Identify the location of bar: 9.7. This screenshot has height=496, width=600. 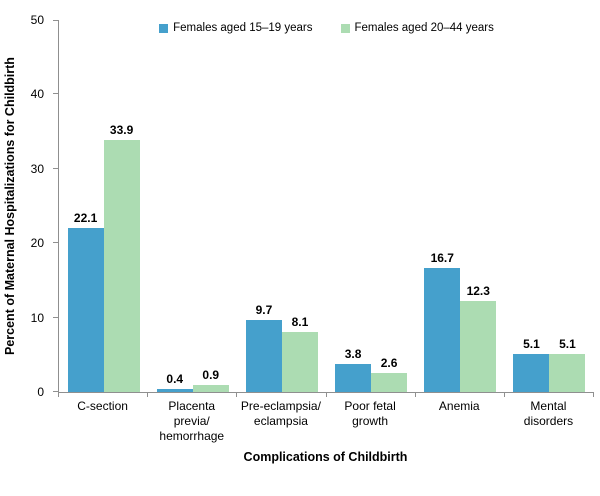
(263, 347).